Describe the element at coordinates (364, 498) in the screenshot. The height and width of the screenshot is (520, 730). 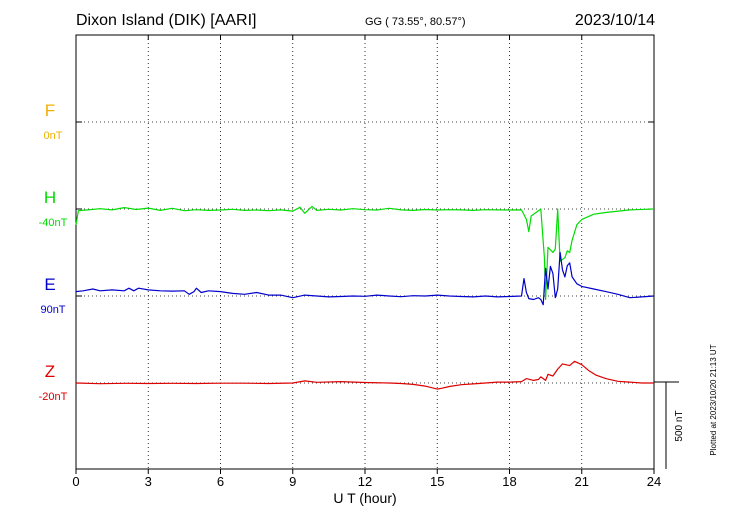
I see `x-axis-label: U T (hour)` at that location.